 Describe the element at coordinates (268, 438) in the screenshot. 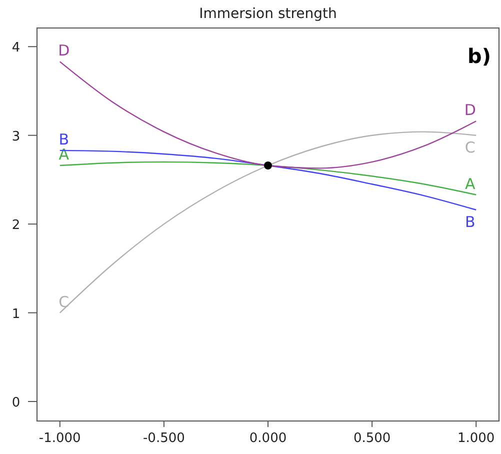

I see `x-tick-label: 0.000` at that location.